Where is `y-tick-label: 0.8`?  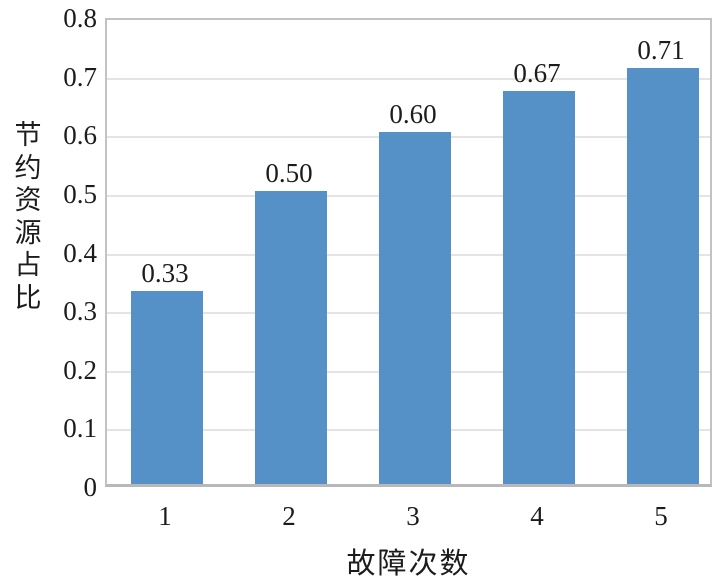
y-tick-label: 0.8 is located at coordinates (80, 18).